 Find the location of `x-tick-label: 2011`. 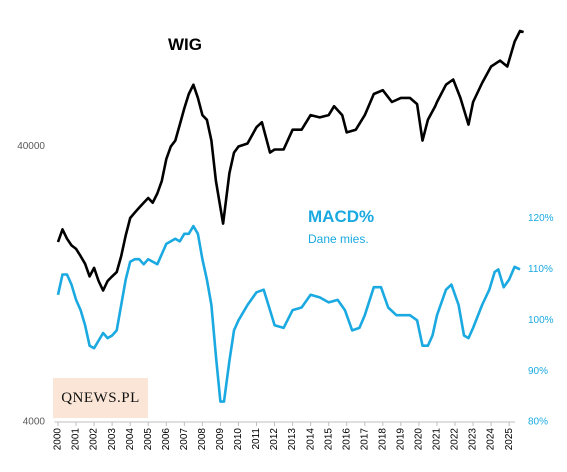

x-tick-label: 2011 is located at coordinates (256, 439).